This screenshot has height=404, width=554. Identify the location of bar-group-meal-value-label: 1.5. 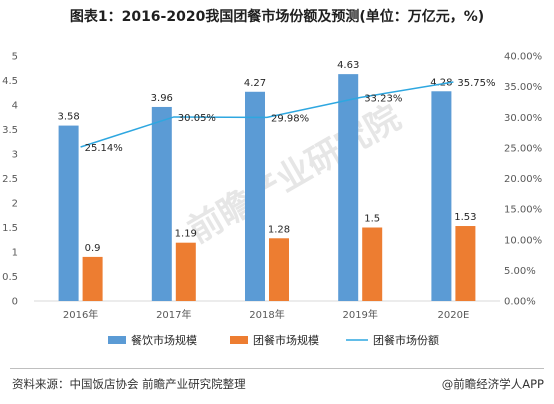
(372, 219).